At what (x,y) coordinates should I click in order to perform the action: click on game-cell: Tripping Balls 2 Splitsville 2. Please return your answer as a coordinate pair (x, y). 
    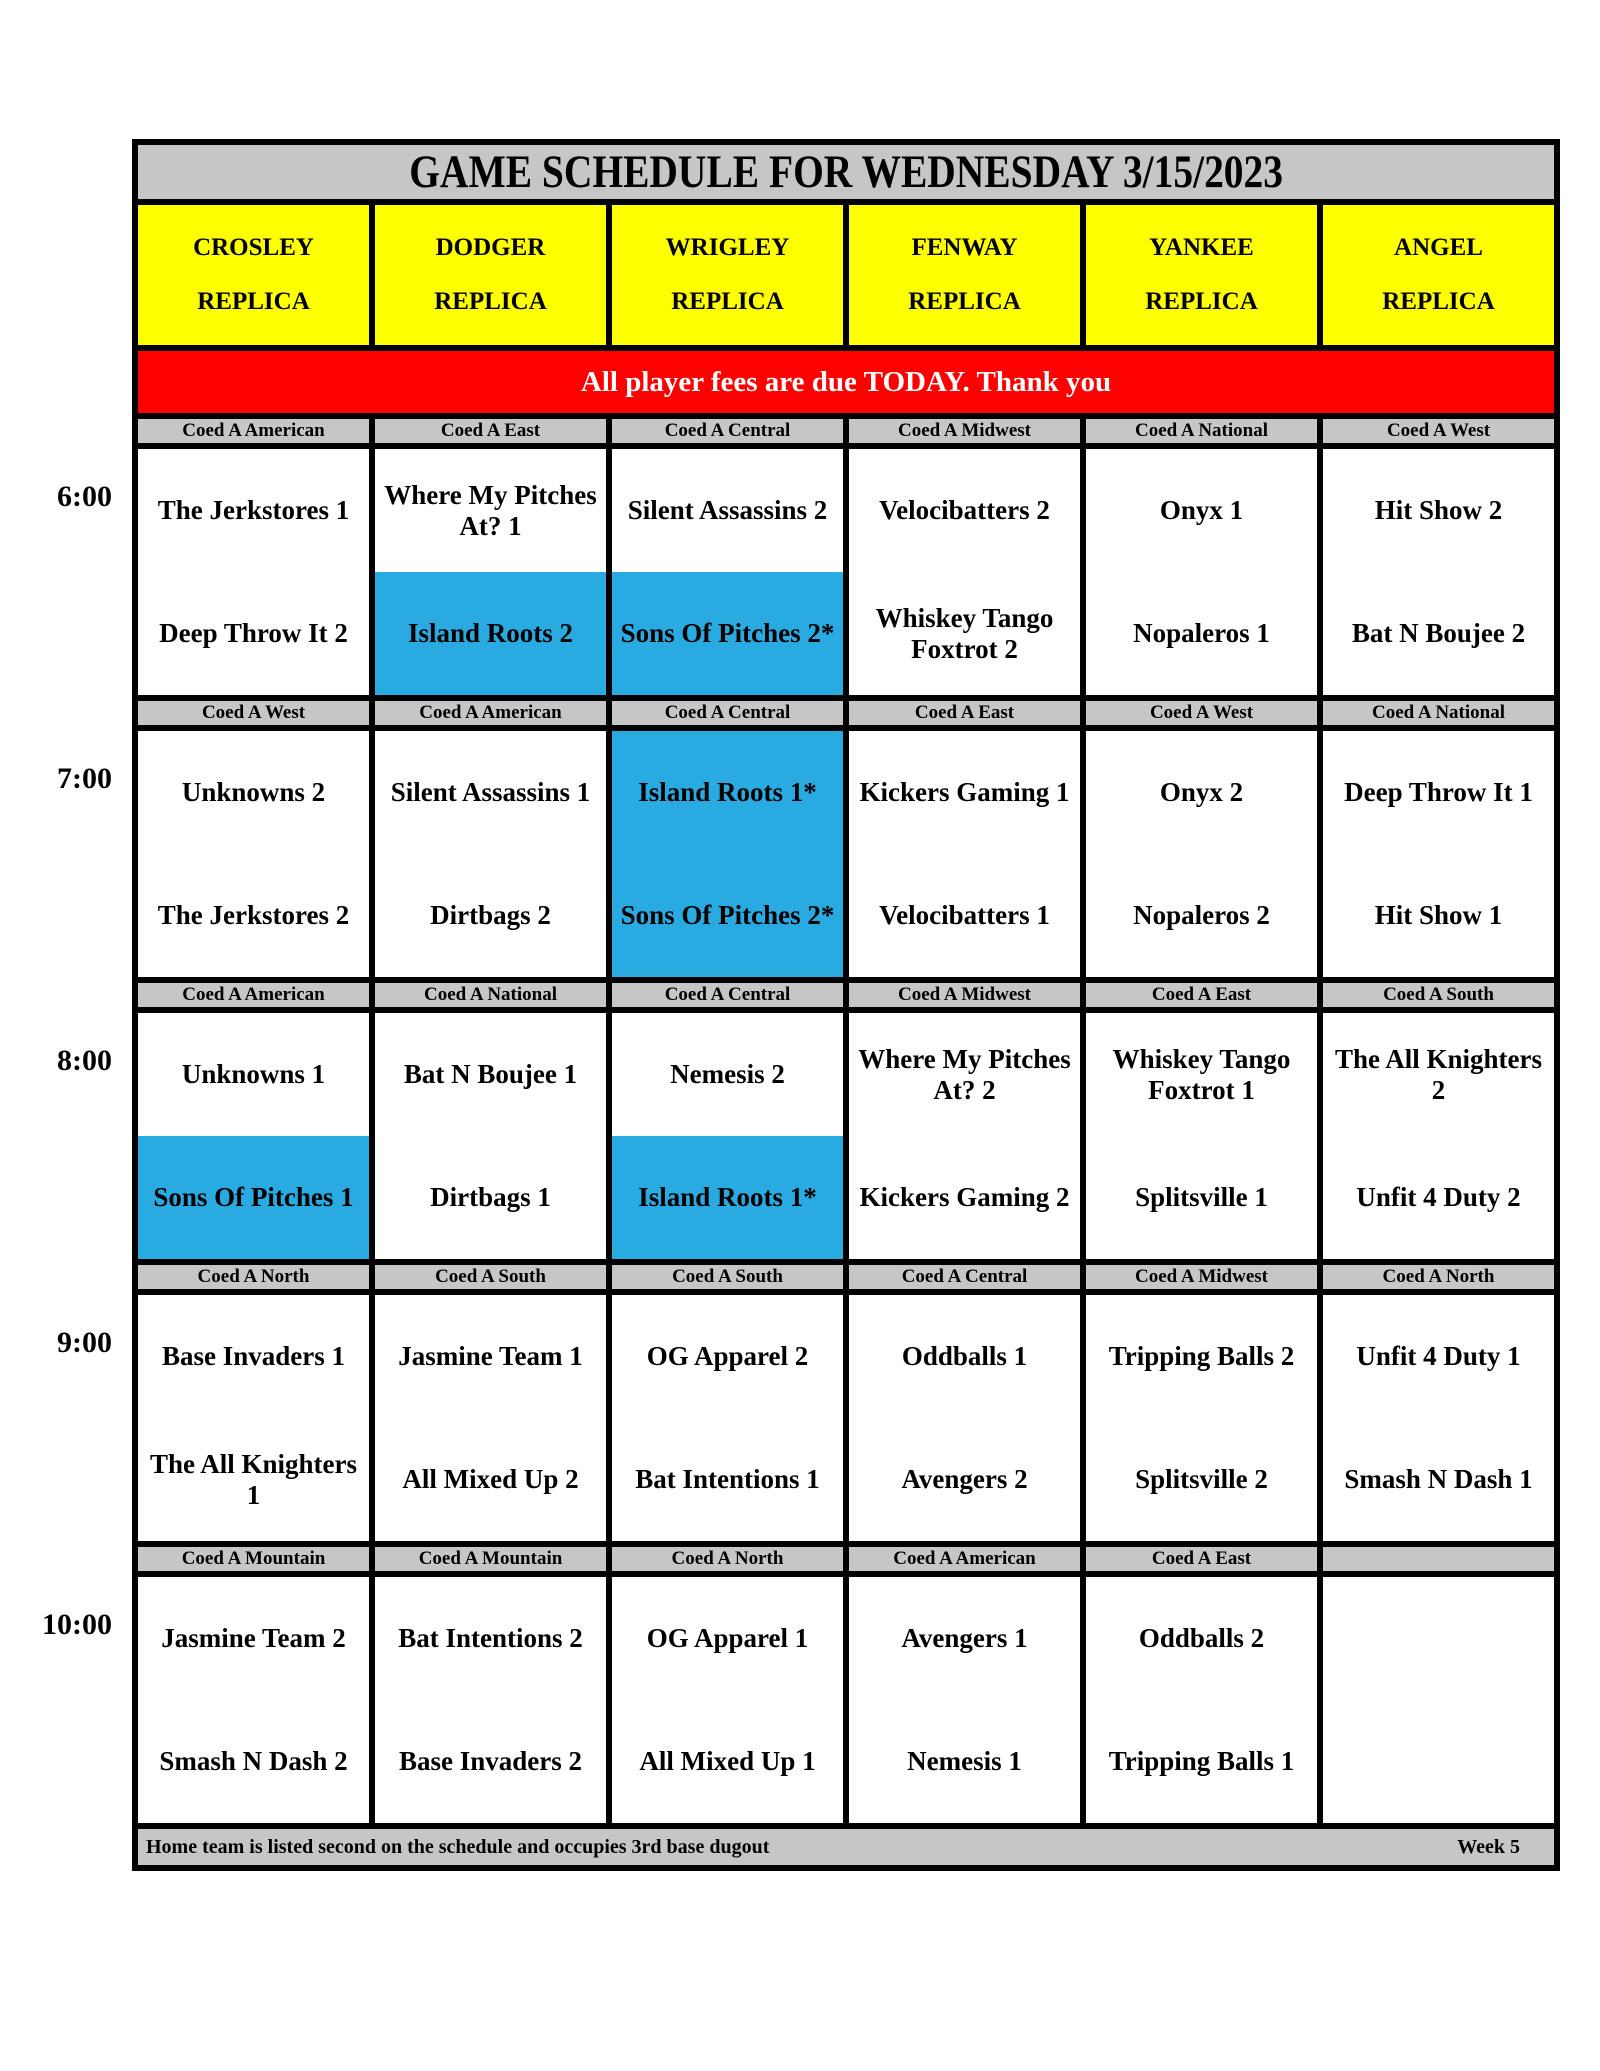
    Looking at the image, I should click on (1201, 1418).